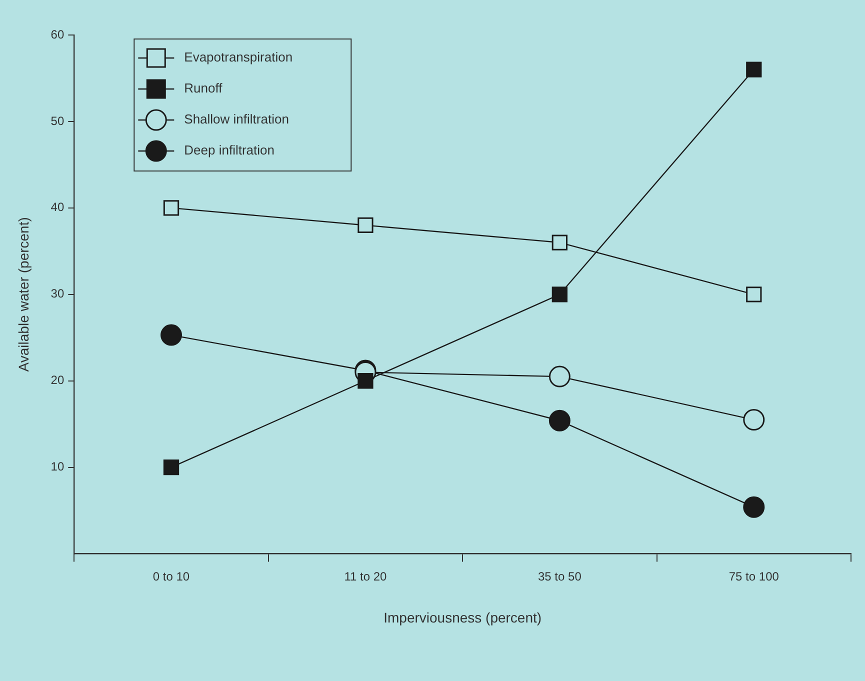 This screenshot has height=681, width=865. What do you see at coordinates (236, 119) in the screenshot?
I see `legend-label: Shallow infiltration` at bounding box center [236, 119].